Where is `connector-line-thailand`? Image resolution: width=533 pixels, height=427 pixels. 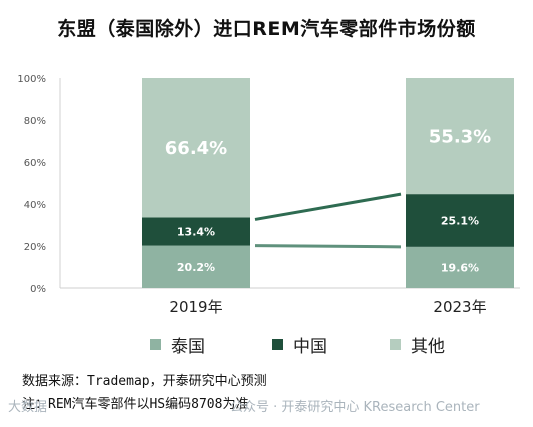
connector-line-thailand is located at coordinates (328, 246).